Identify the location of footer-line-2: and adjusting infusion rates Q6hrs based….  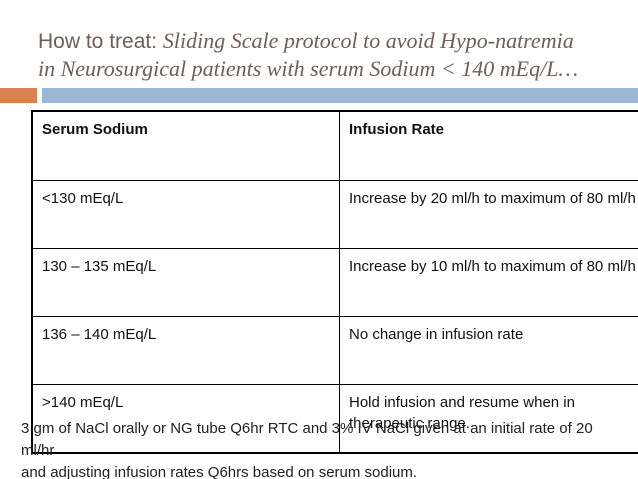
(219, 471).